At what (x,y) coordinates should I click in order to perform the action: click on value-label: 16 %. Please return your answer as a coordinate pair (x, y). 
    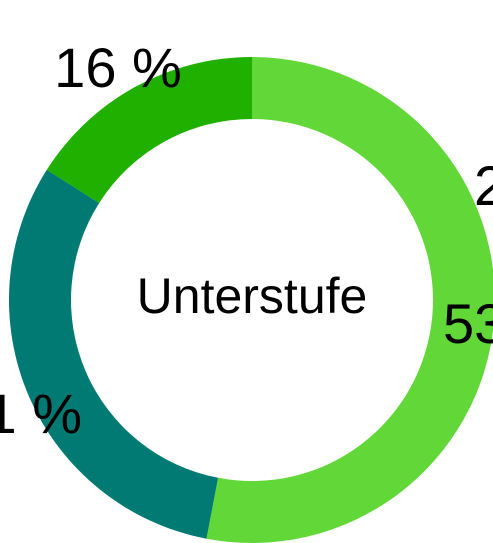
    Looking at the image, I should click on (118, 67).